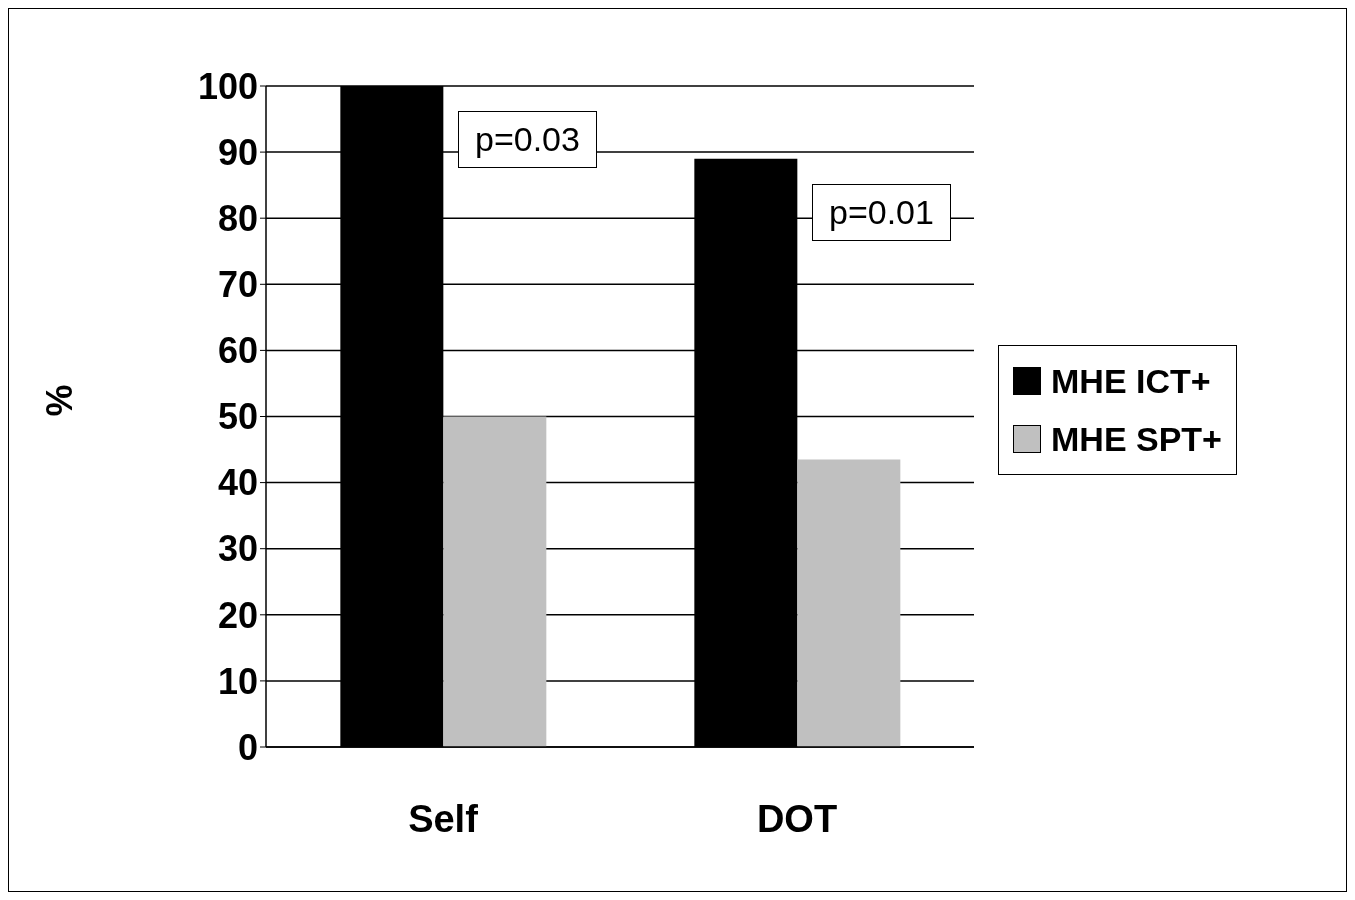 This screenshot has width=1355, height=900. What do you see at coordinates (237, 152) in the screenshot?
I see `y-tick-label: 90` at bounding box center [237, 152].